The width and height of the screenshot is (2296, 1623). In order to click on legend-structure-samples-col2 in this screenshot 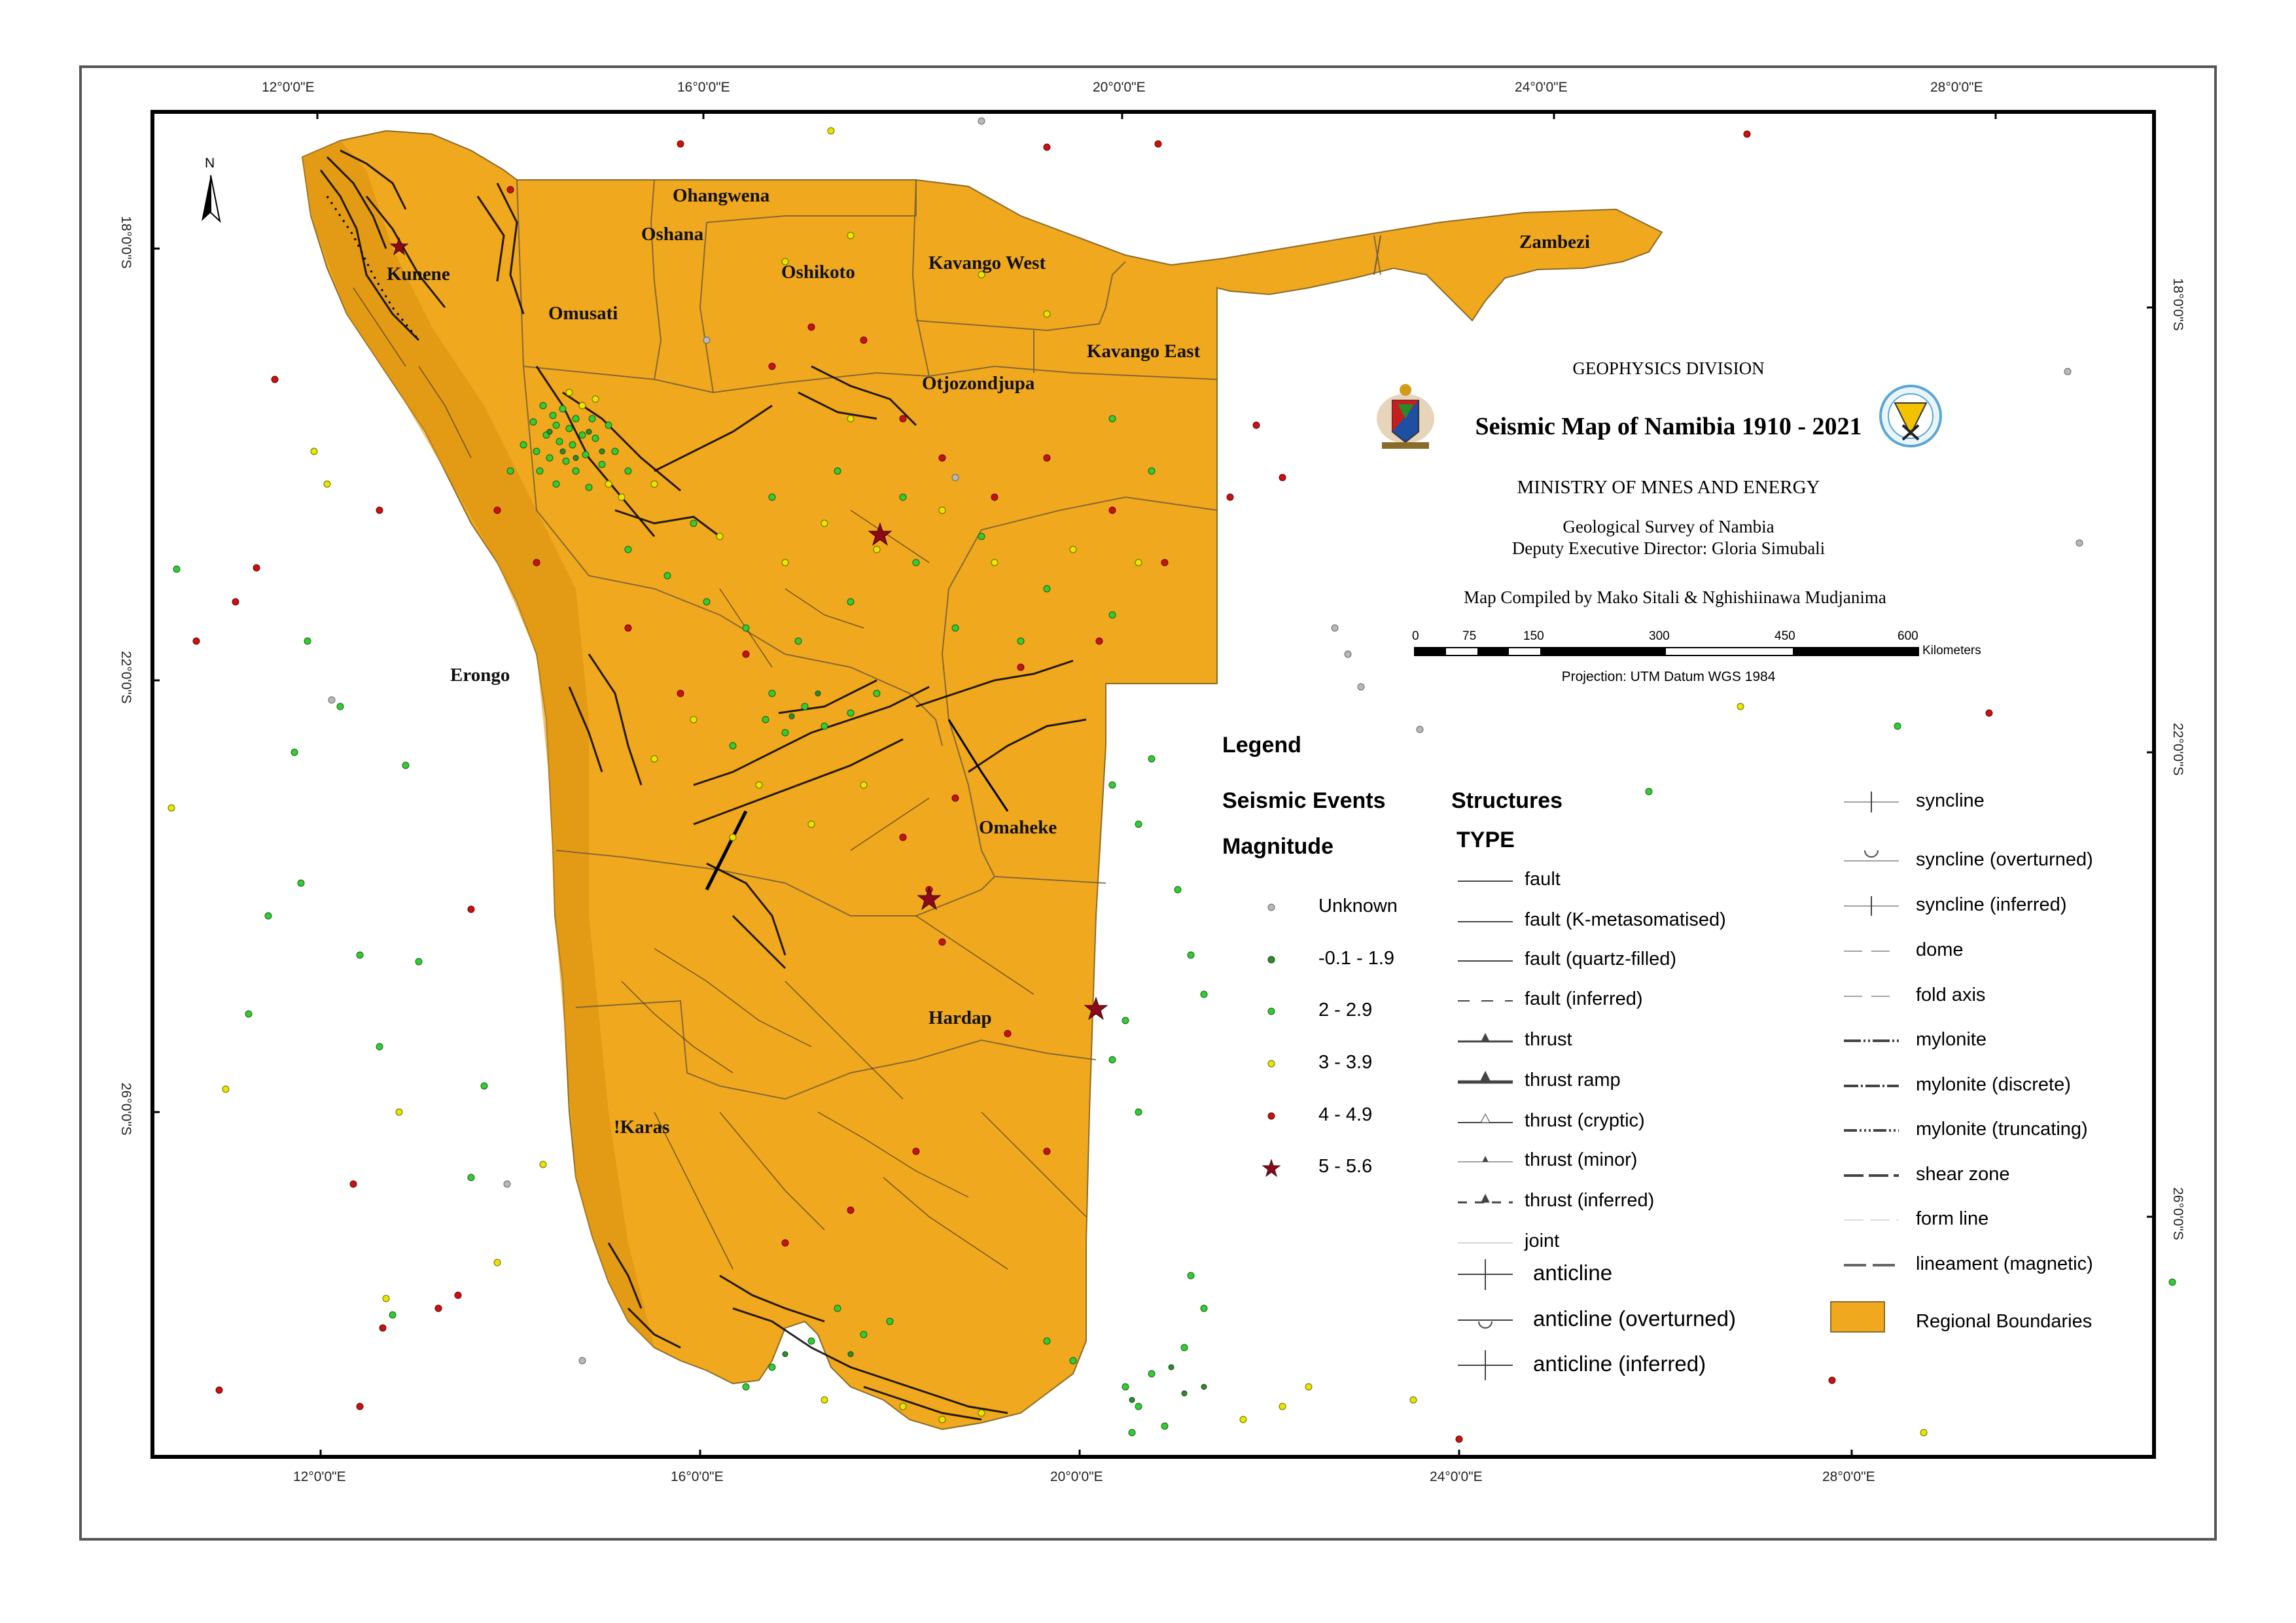, I will do `click(1865, 1062)`.